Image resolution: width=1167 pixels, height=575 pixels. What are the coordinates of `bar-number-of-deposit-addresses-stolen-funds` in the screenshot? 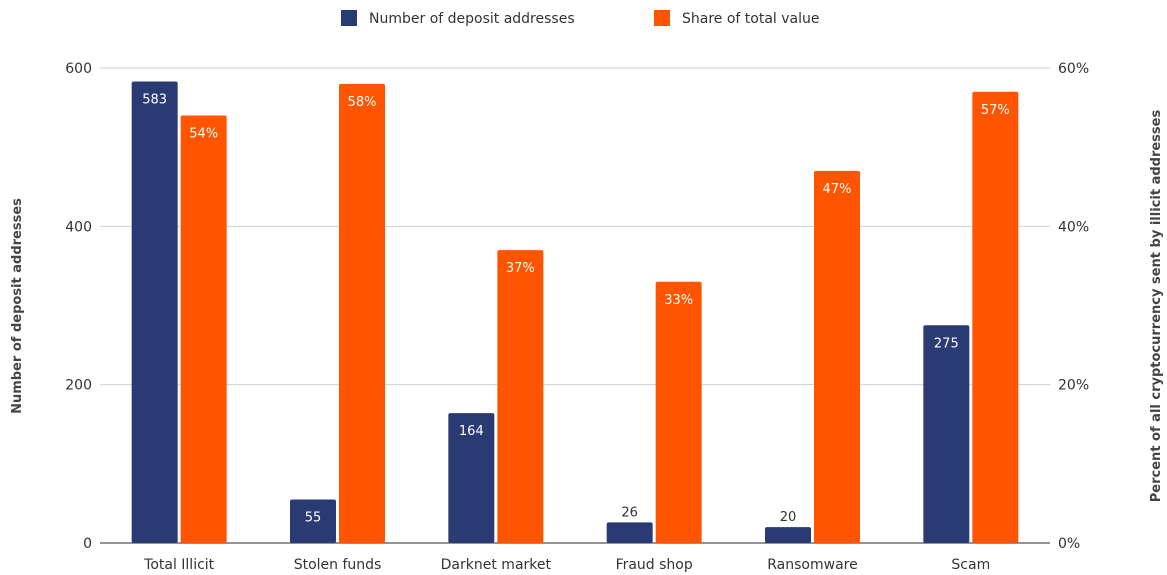 It's located at (313, 521).